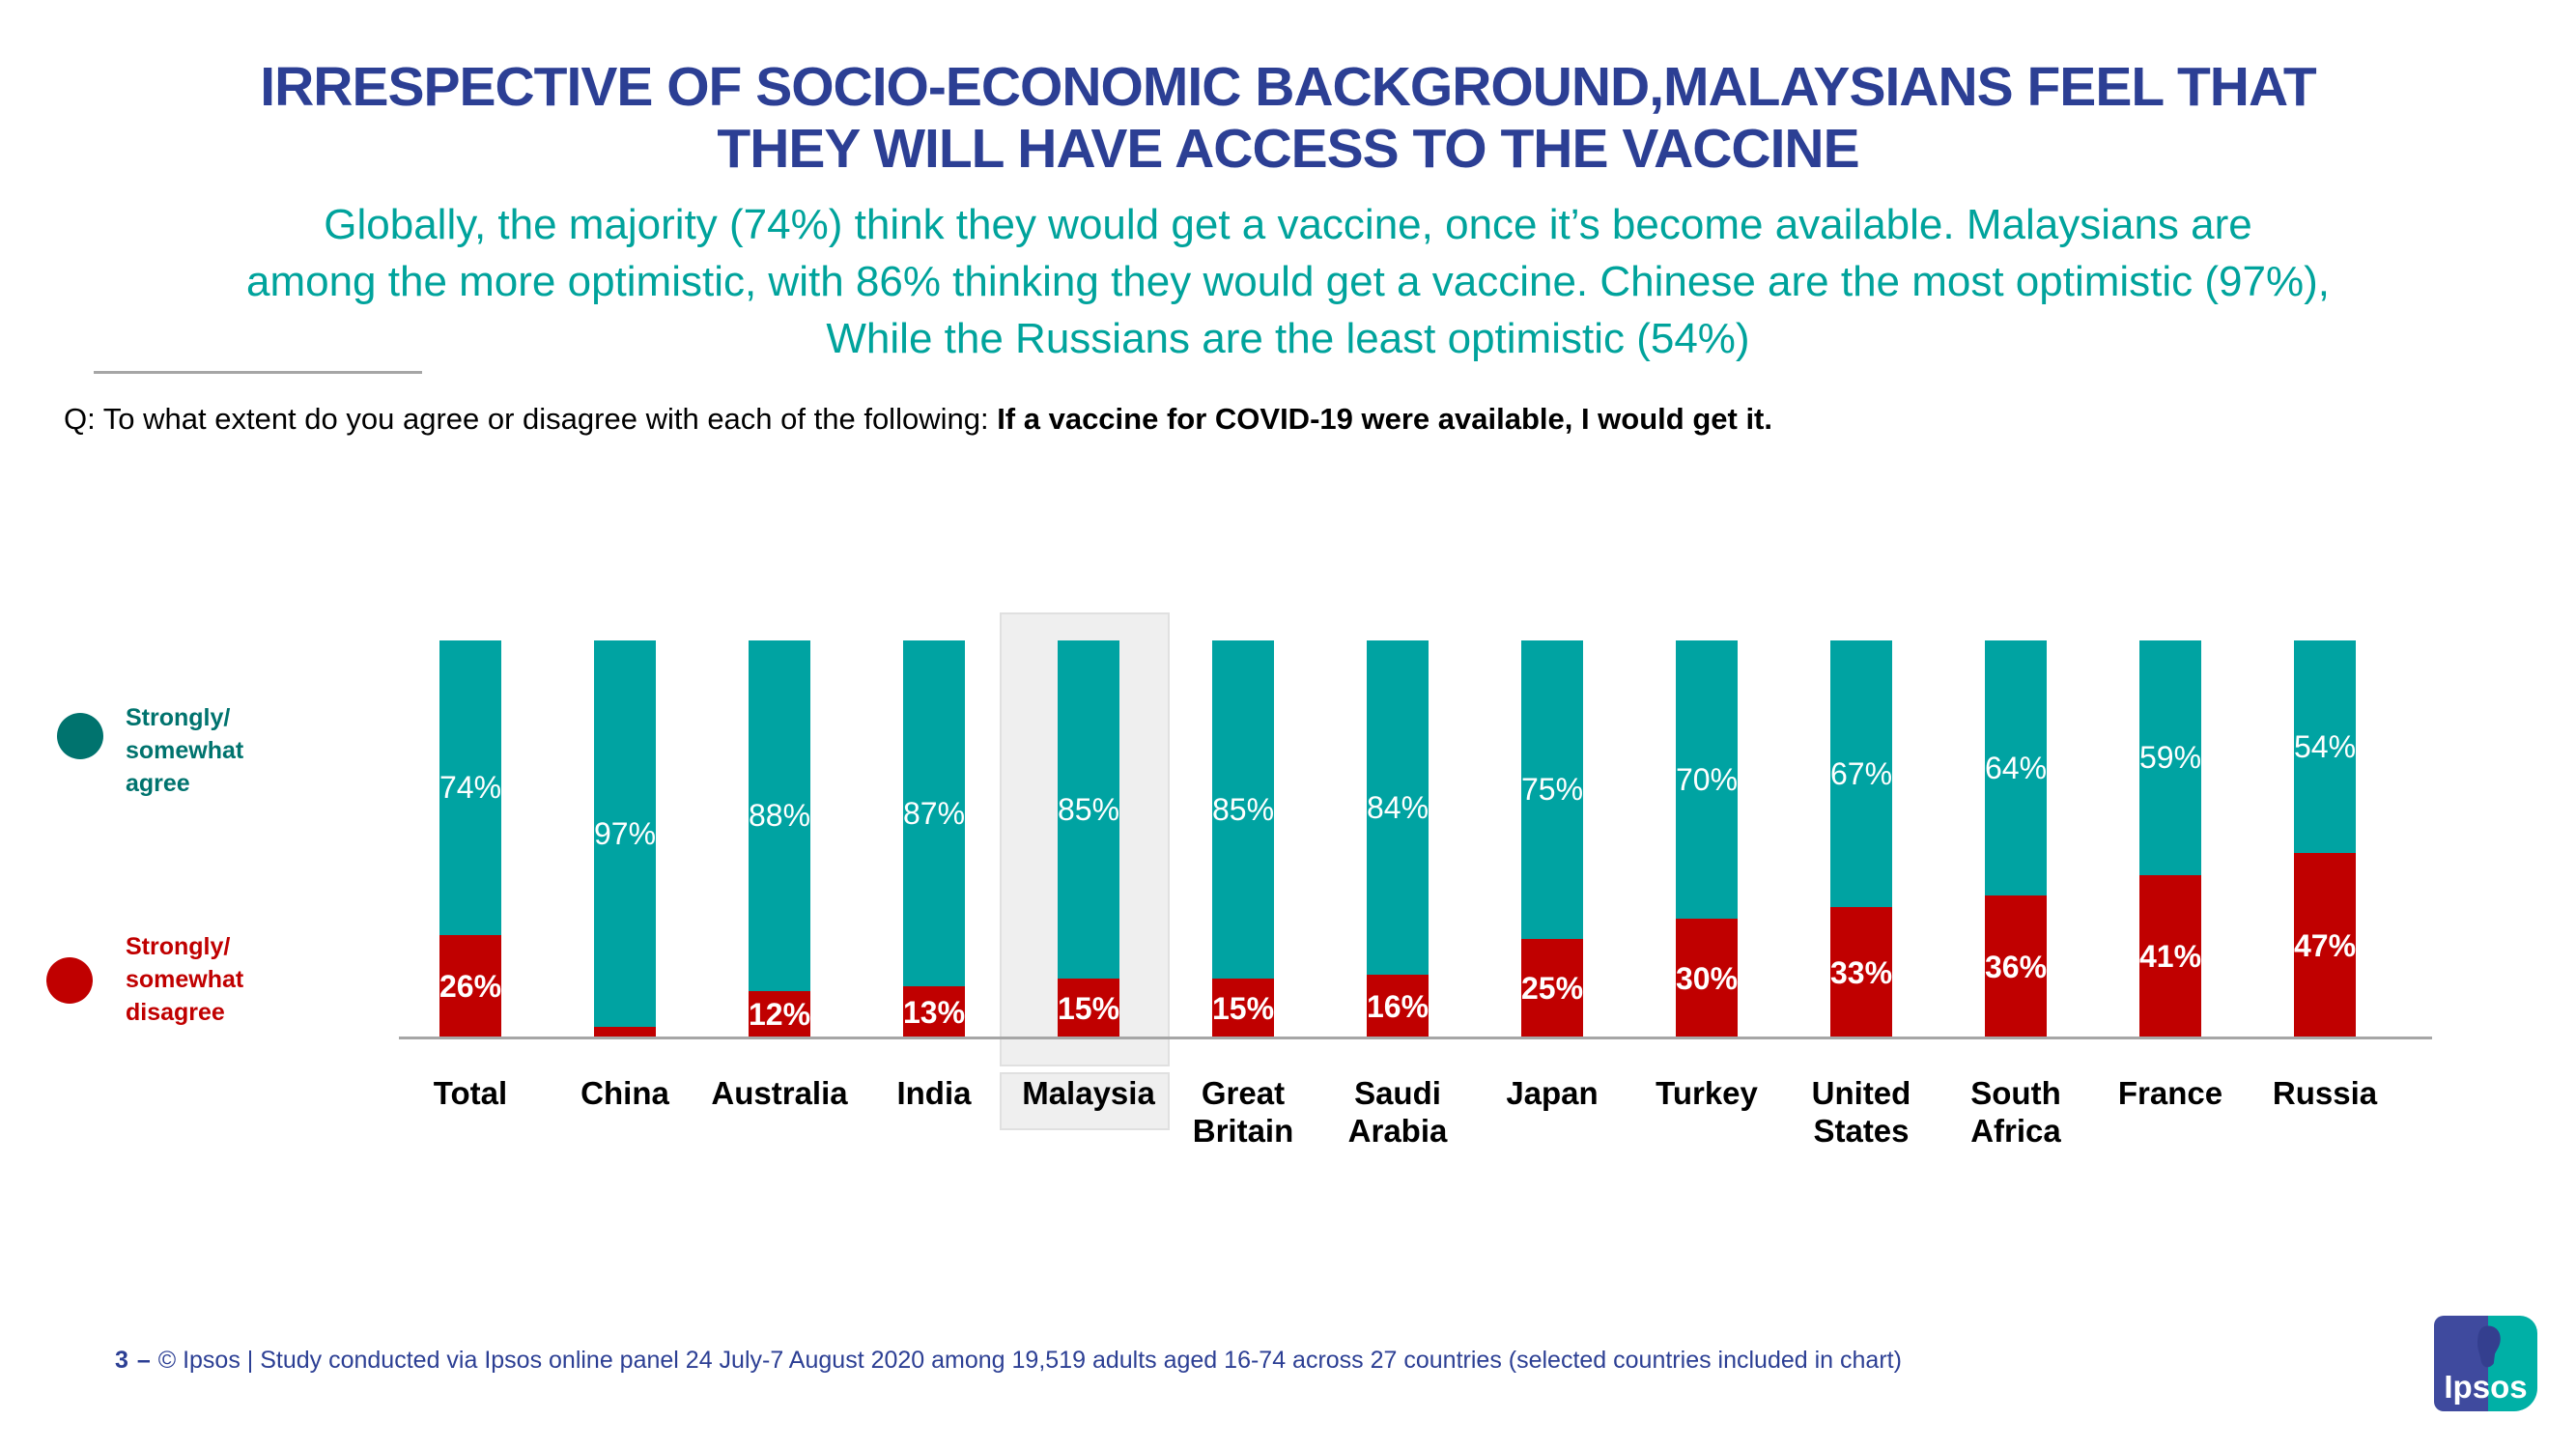 The image size is (2576, 1449). I want to click on bar-australia: 88% 12%, so click(779, 839).